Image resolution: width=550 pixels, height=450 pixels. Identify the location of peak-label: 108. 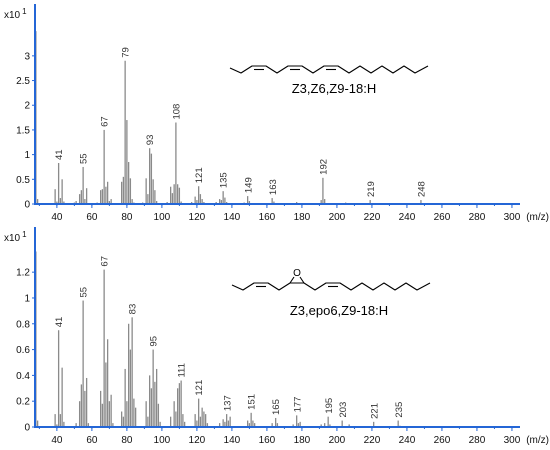
(176, 112).